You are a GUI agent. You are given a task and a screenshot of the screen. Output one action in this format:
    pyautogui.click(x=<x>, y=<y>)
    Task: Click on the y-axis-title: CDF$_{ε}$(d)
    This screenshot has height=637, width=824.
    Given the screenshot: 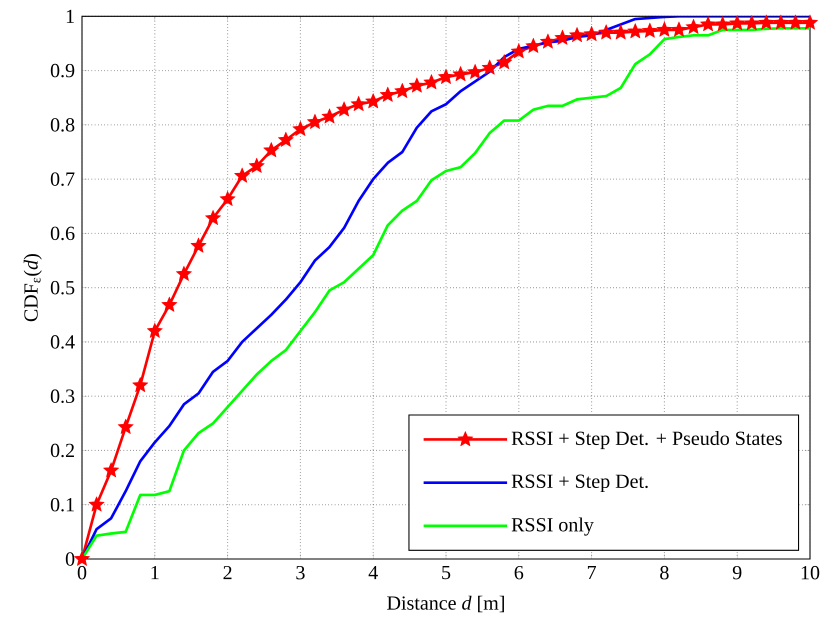 What is the action you would take?
    pyautogui.click(x=33, y=288)
    